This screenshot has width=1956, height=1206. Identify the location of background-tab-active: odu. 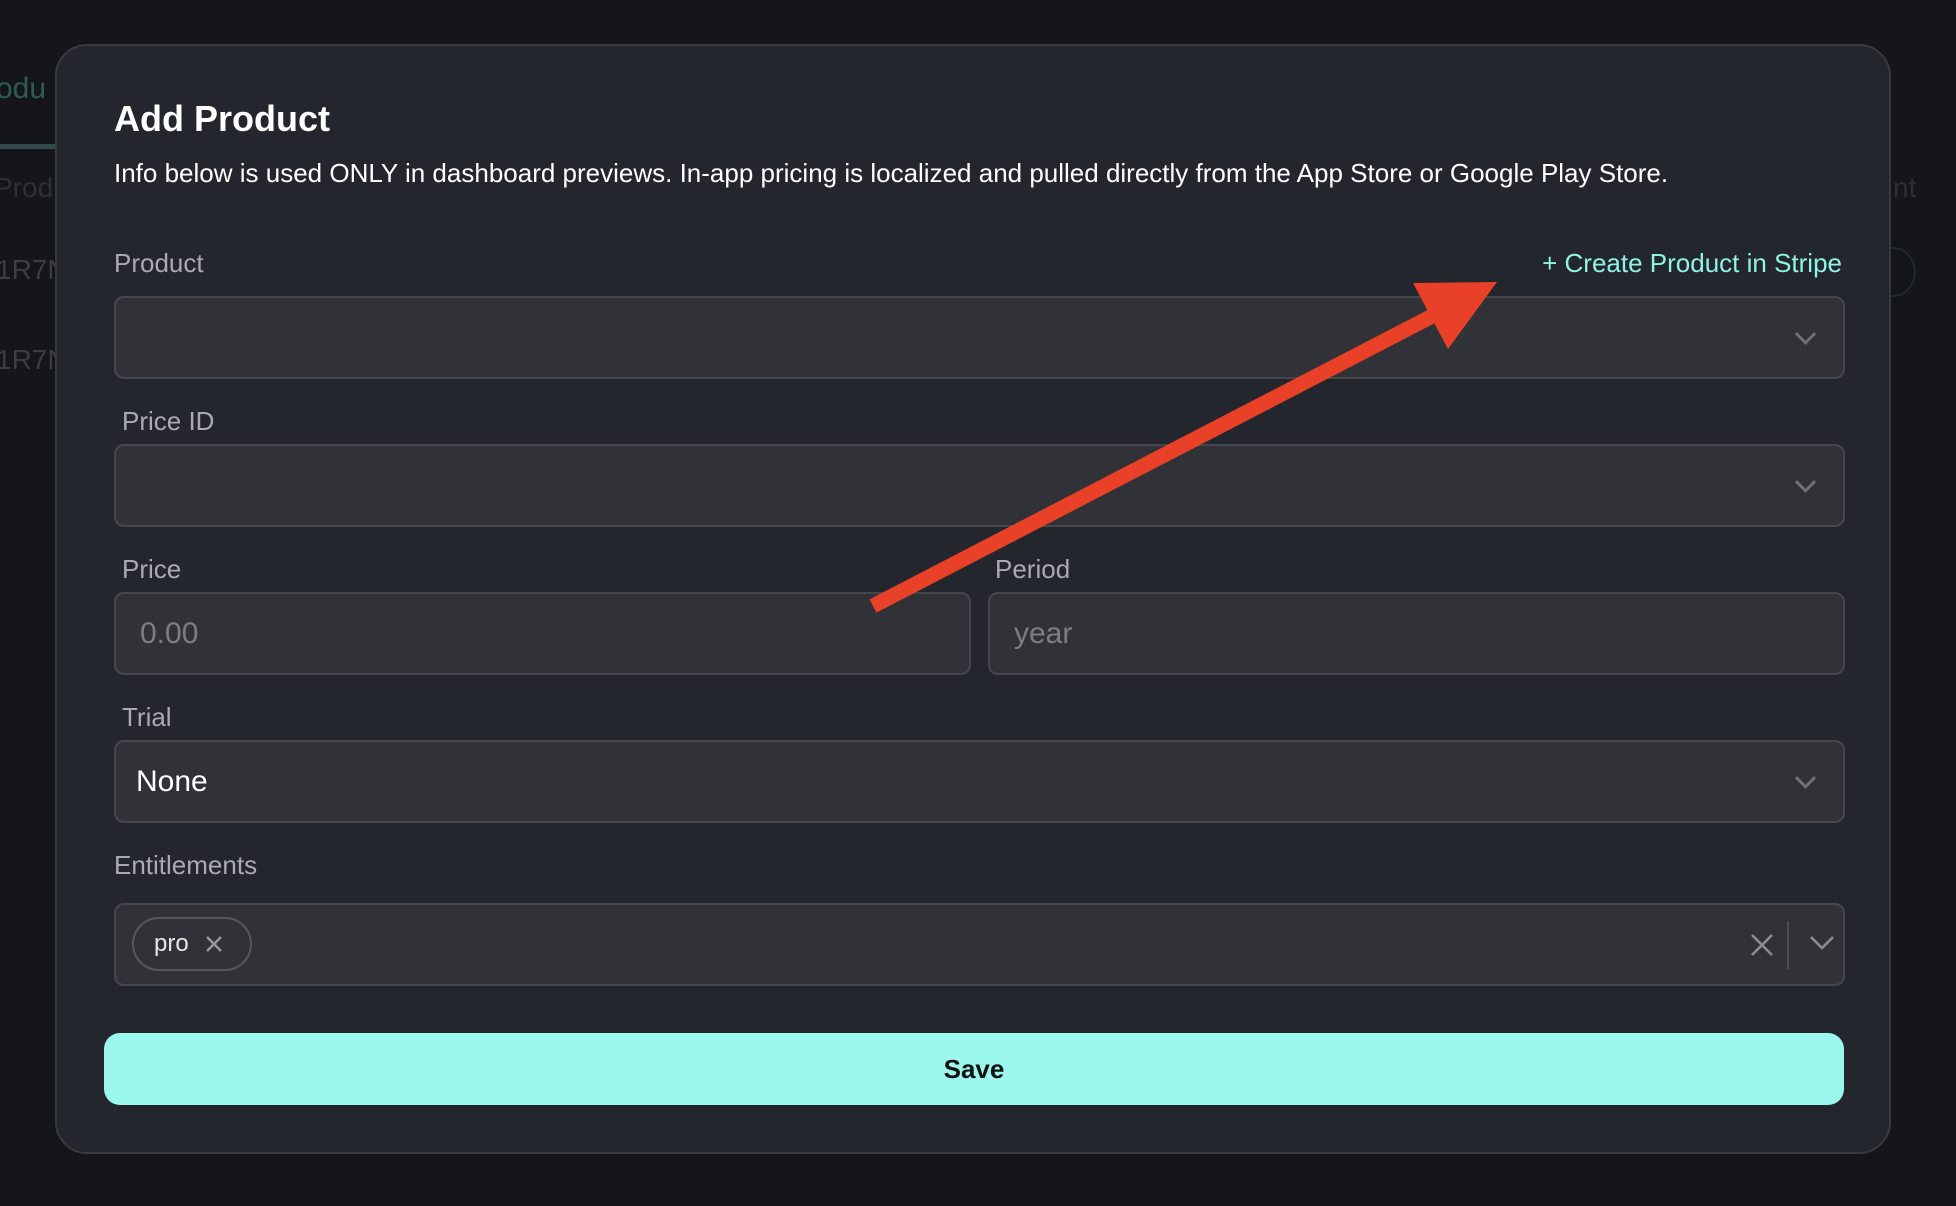
(23, 88).